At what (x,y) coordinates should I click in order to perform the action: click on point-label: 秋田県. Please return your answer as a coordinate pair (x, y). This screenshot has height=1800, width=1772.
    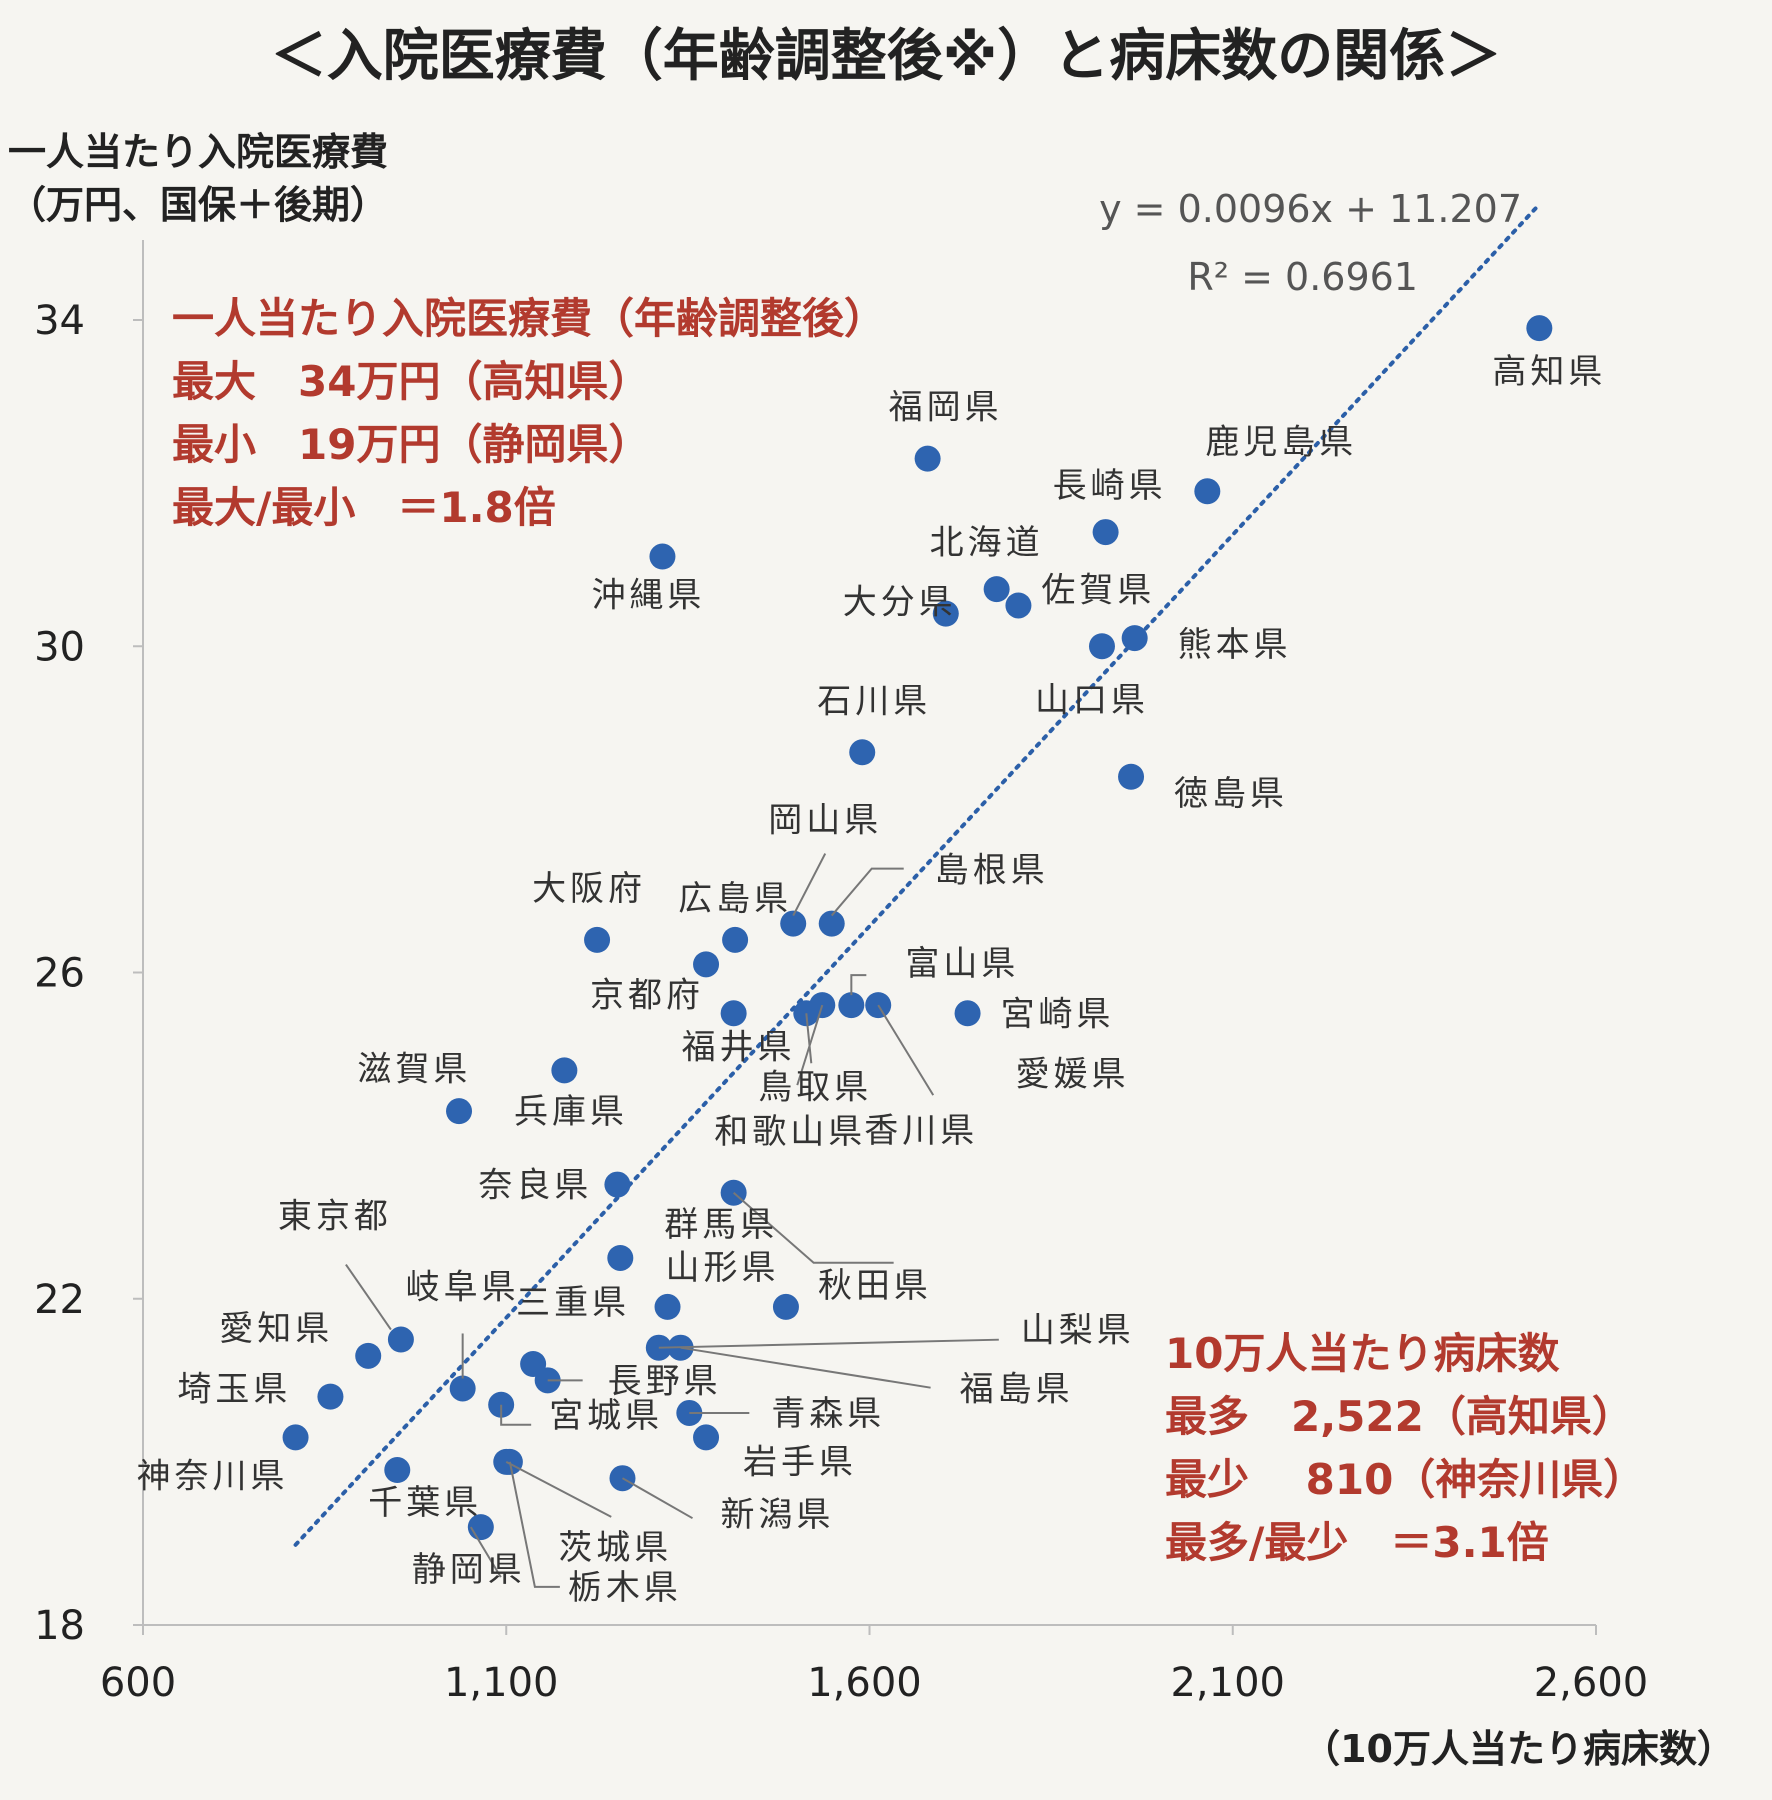
    Looking at the image, I should click on (875, 1286).